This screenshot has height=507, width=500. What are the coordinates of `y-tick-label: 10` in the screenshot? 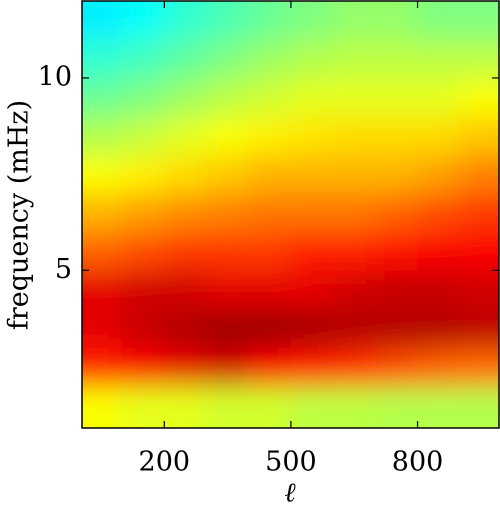 It's located at (55, 76).